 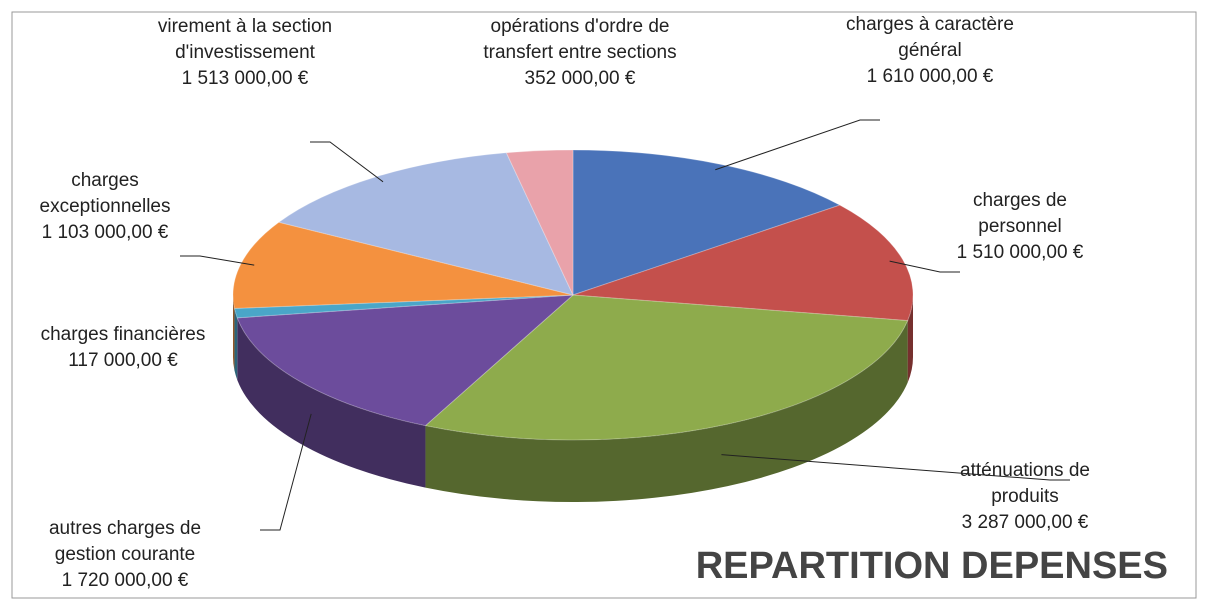 I want to click on value-label: 352 000,00 €, so click(x=580, y=78).